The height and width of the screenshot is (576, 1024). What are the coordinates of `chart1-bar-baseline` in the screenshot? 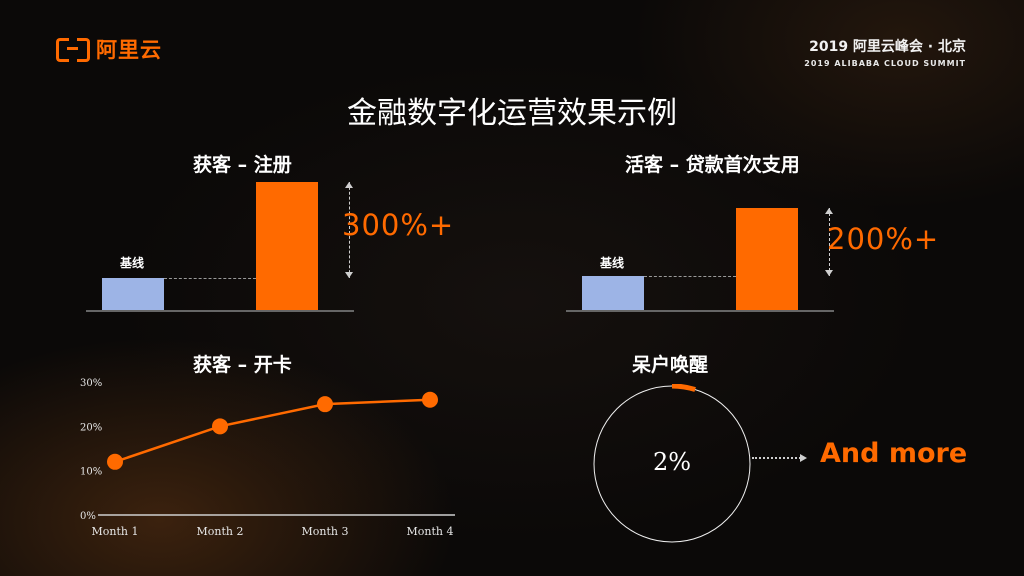 It's located at (133, 294).